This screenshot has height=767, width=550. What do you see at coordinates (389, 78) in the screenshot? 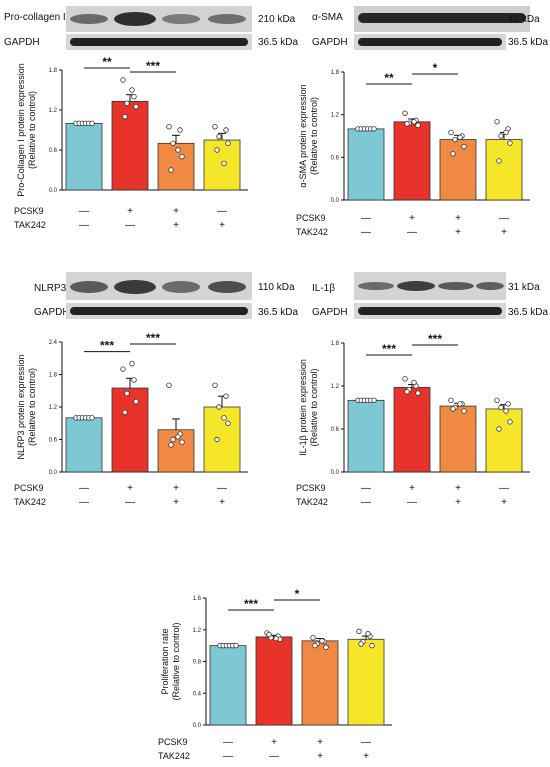
I see `significance-label: **` at bounding box center [389, 78].